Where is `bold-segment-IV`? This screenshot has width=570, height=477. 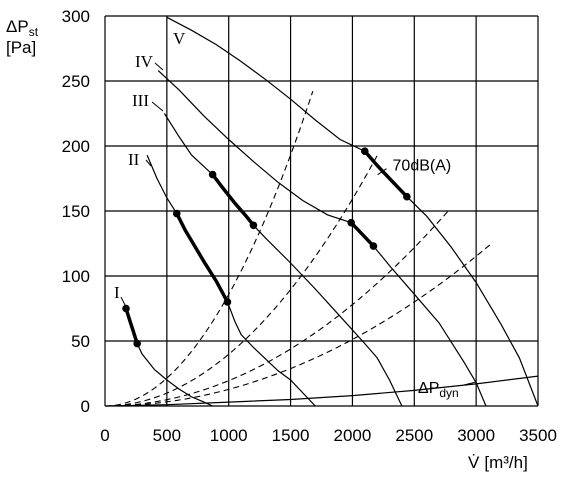
bold-segment-IV is located at coordinates (362, 234).